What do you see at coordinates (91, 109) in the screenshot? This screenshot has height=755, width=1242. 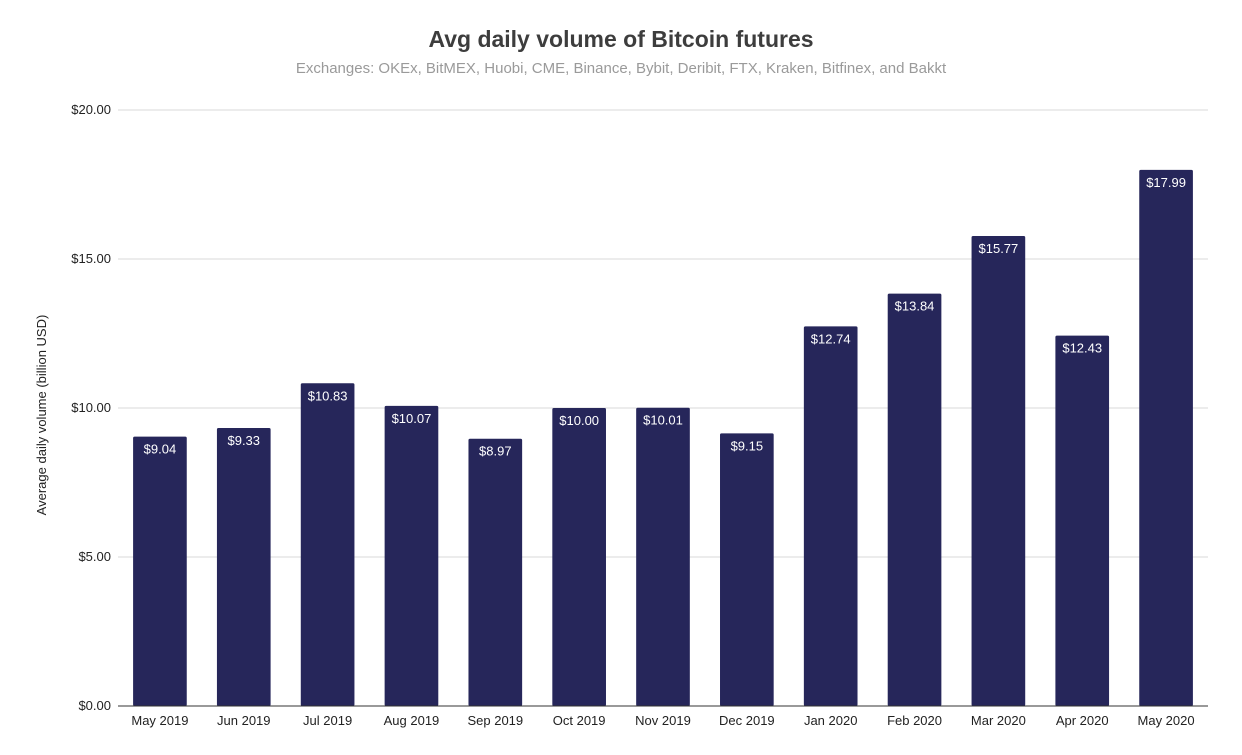 I see `y-tick-label: $20.00` at bounding box center [91, 109].